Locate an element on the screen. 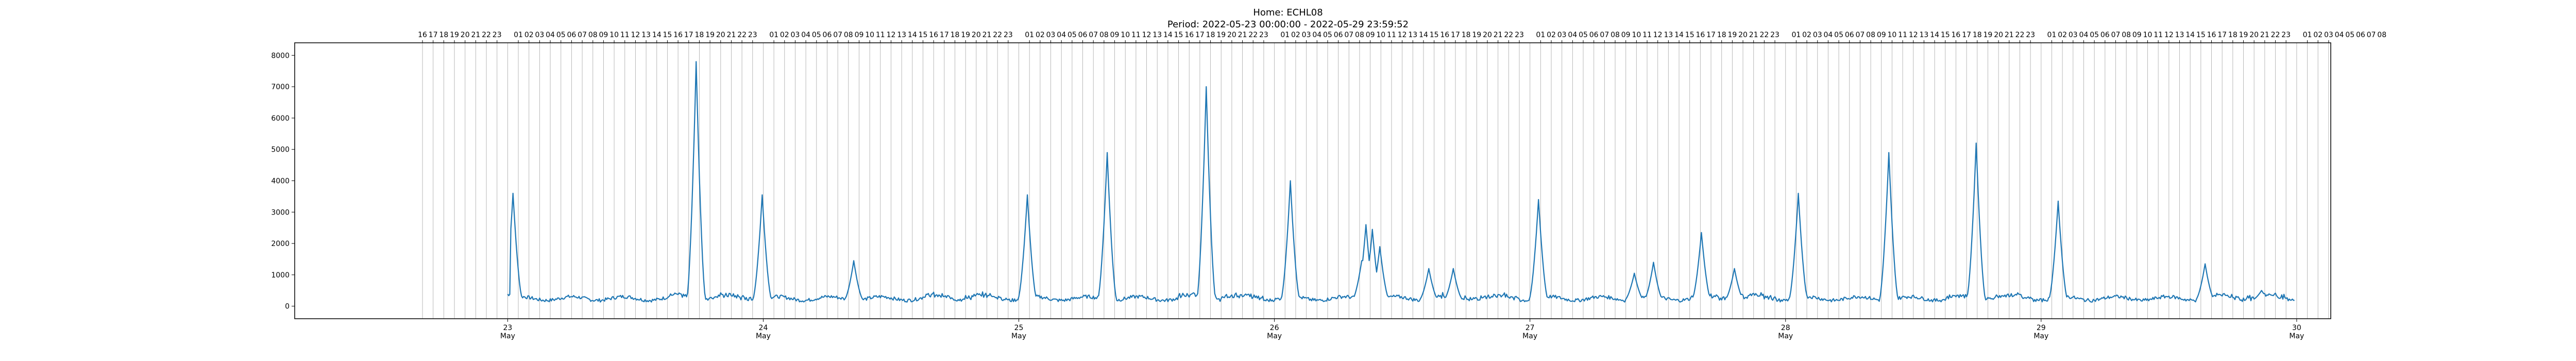 This screenshot has height=361, width=2576. chart-title: Home: ECHL08 is located at coordinates (1288, 12).